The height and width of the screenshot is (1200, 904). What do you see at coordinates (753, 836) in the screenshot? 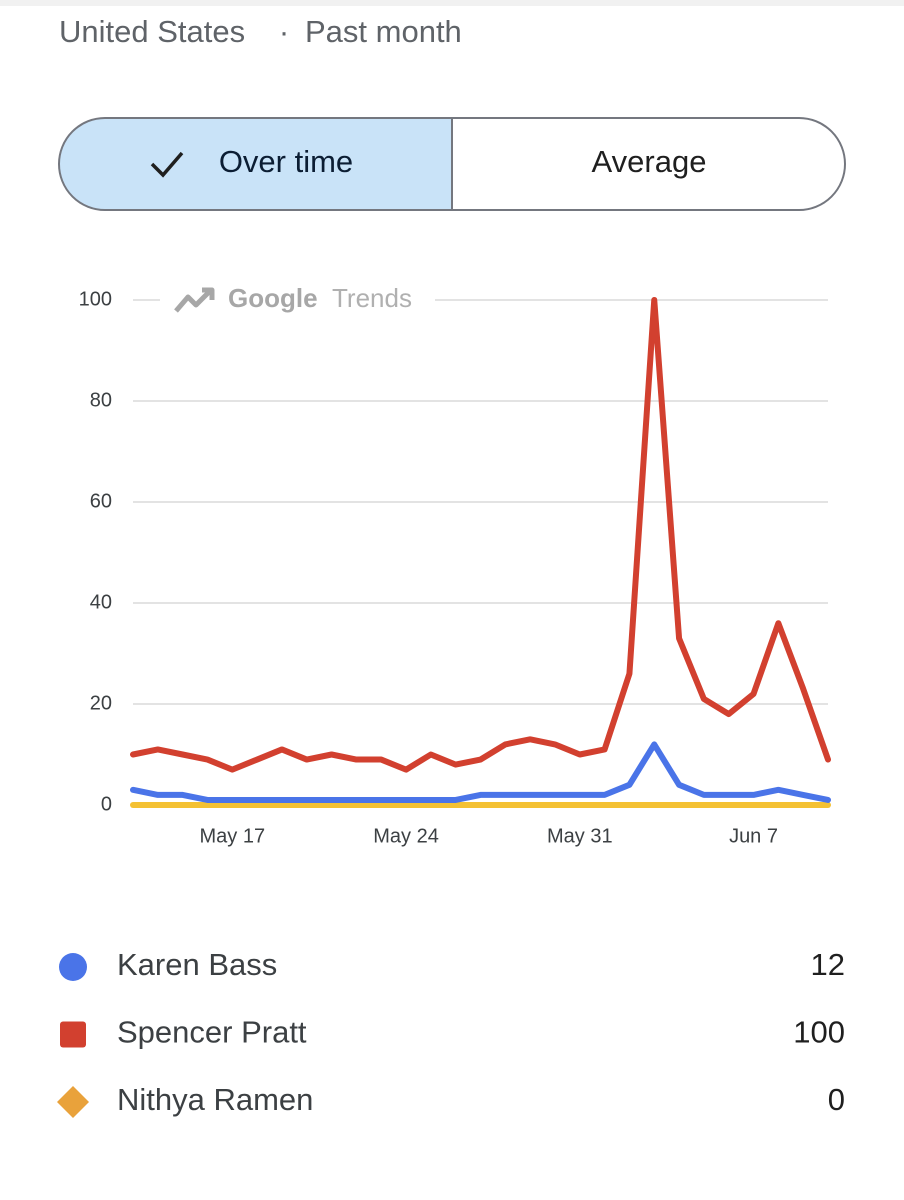
I see `x-tick-label: Jun 7` at bounding box center [753, 836].